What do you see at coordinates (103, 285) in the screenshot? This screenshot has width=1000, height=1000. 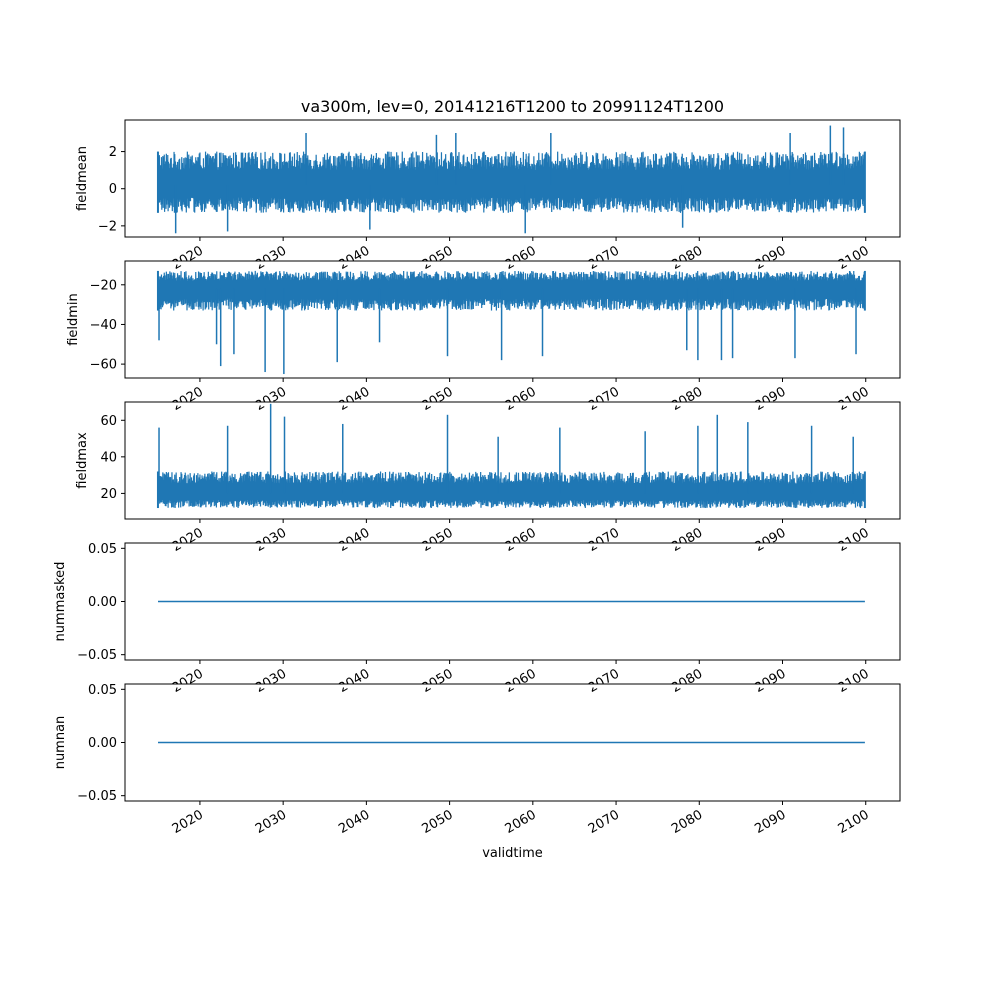 I see `y-tick-label: −20` at bounding box center [103, 285].